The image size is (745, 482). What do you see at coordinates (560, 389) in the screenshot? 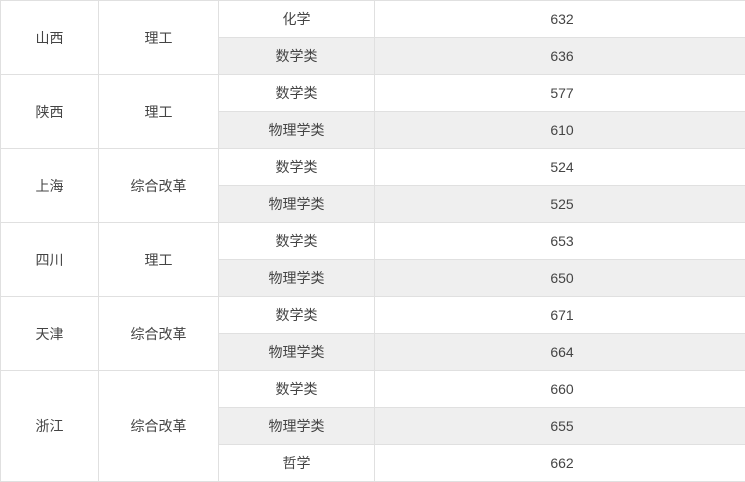
I see `cell-score: 660` at bounding box center [560, 389].